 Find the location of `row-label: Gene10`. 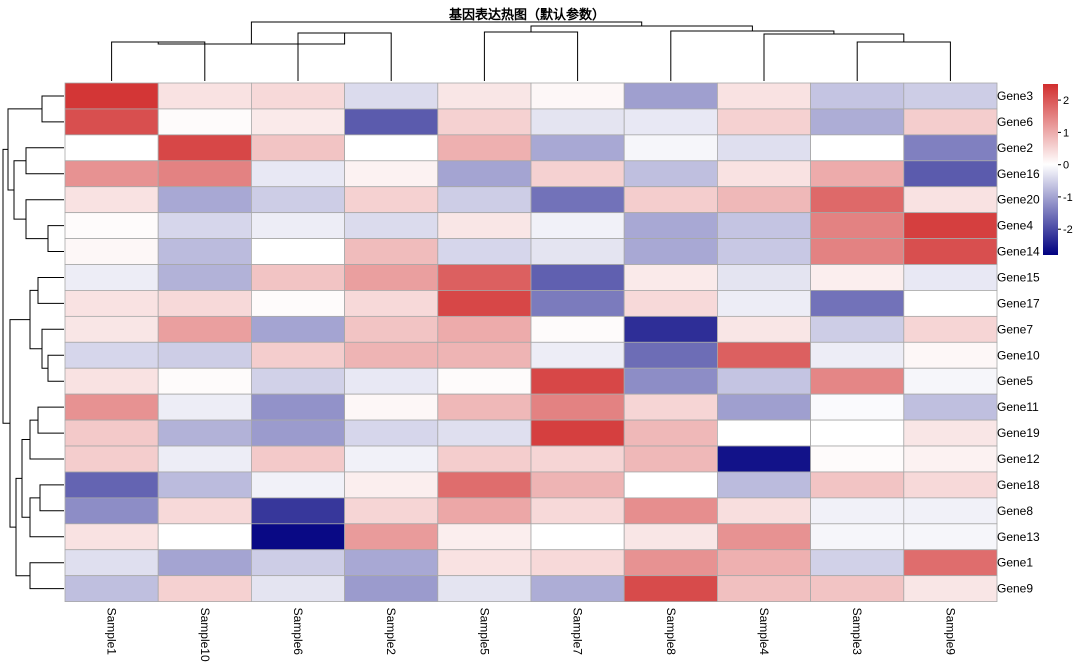

row-label: Gene10 is located at coordinates (1018, 355).